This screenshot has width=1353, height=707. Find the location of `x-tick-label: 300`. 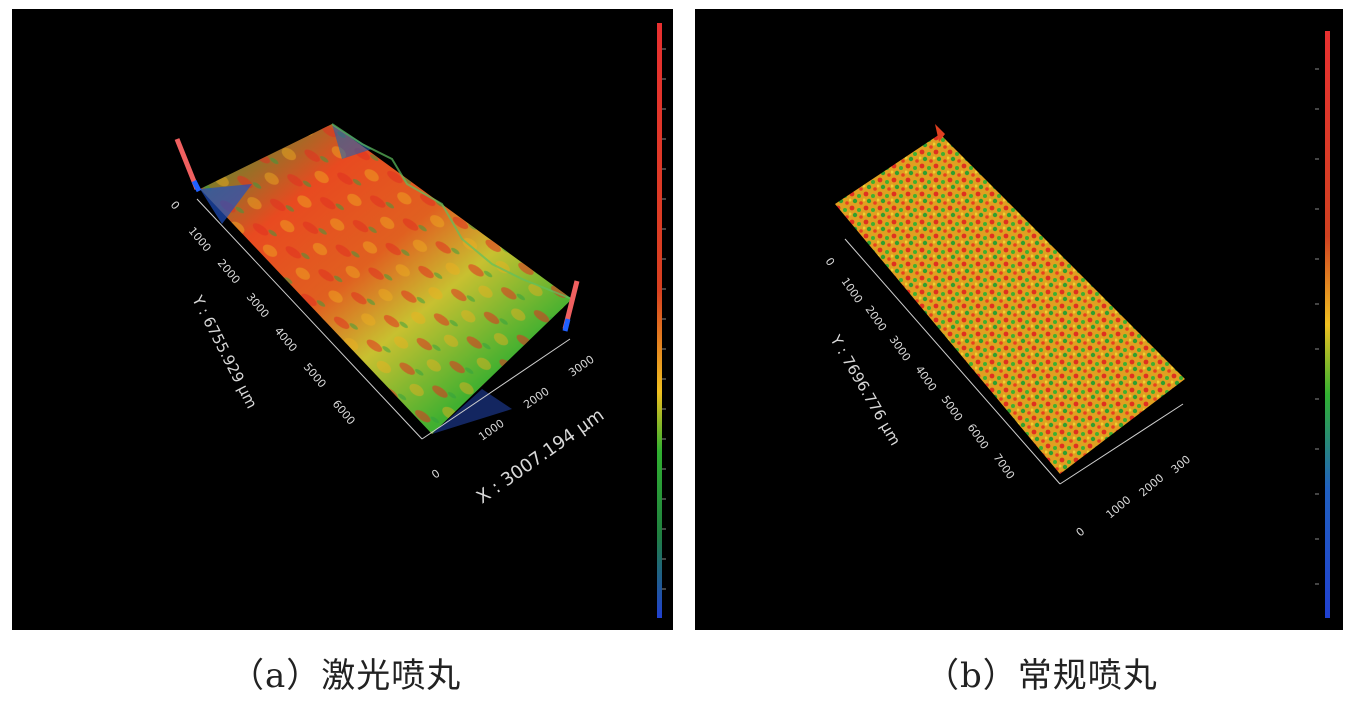

x-tick-label: 300 is located at coordinates (1181, 464).